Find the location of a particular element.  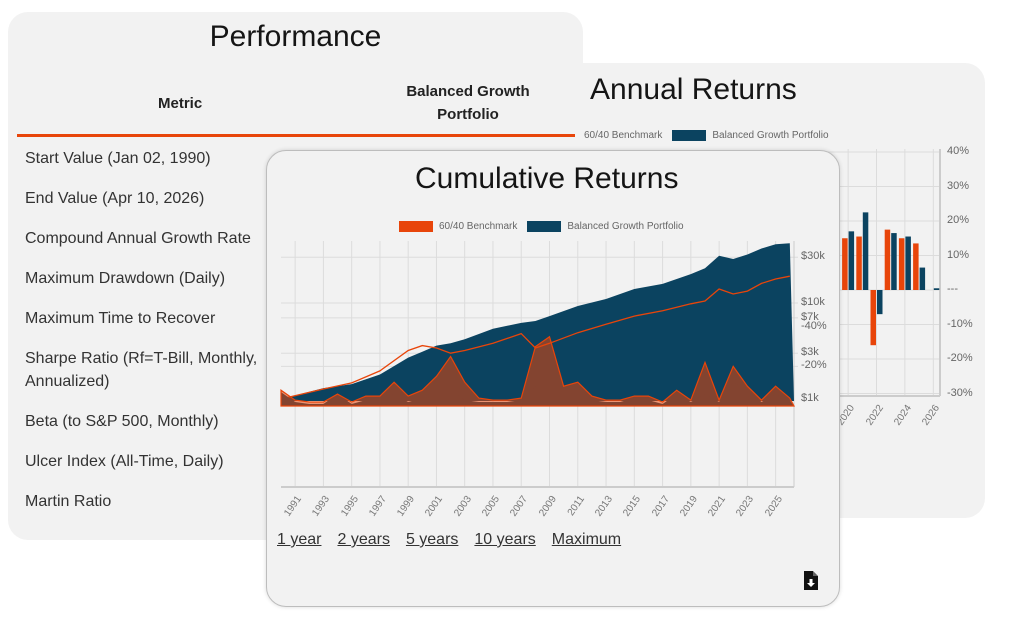

metric-row-label: Maximum Drawdown (Daily) is located at coordinates (125, 278).